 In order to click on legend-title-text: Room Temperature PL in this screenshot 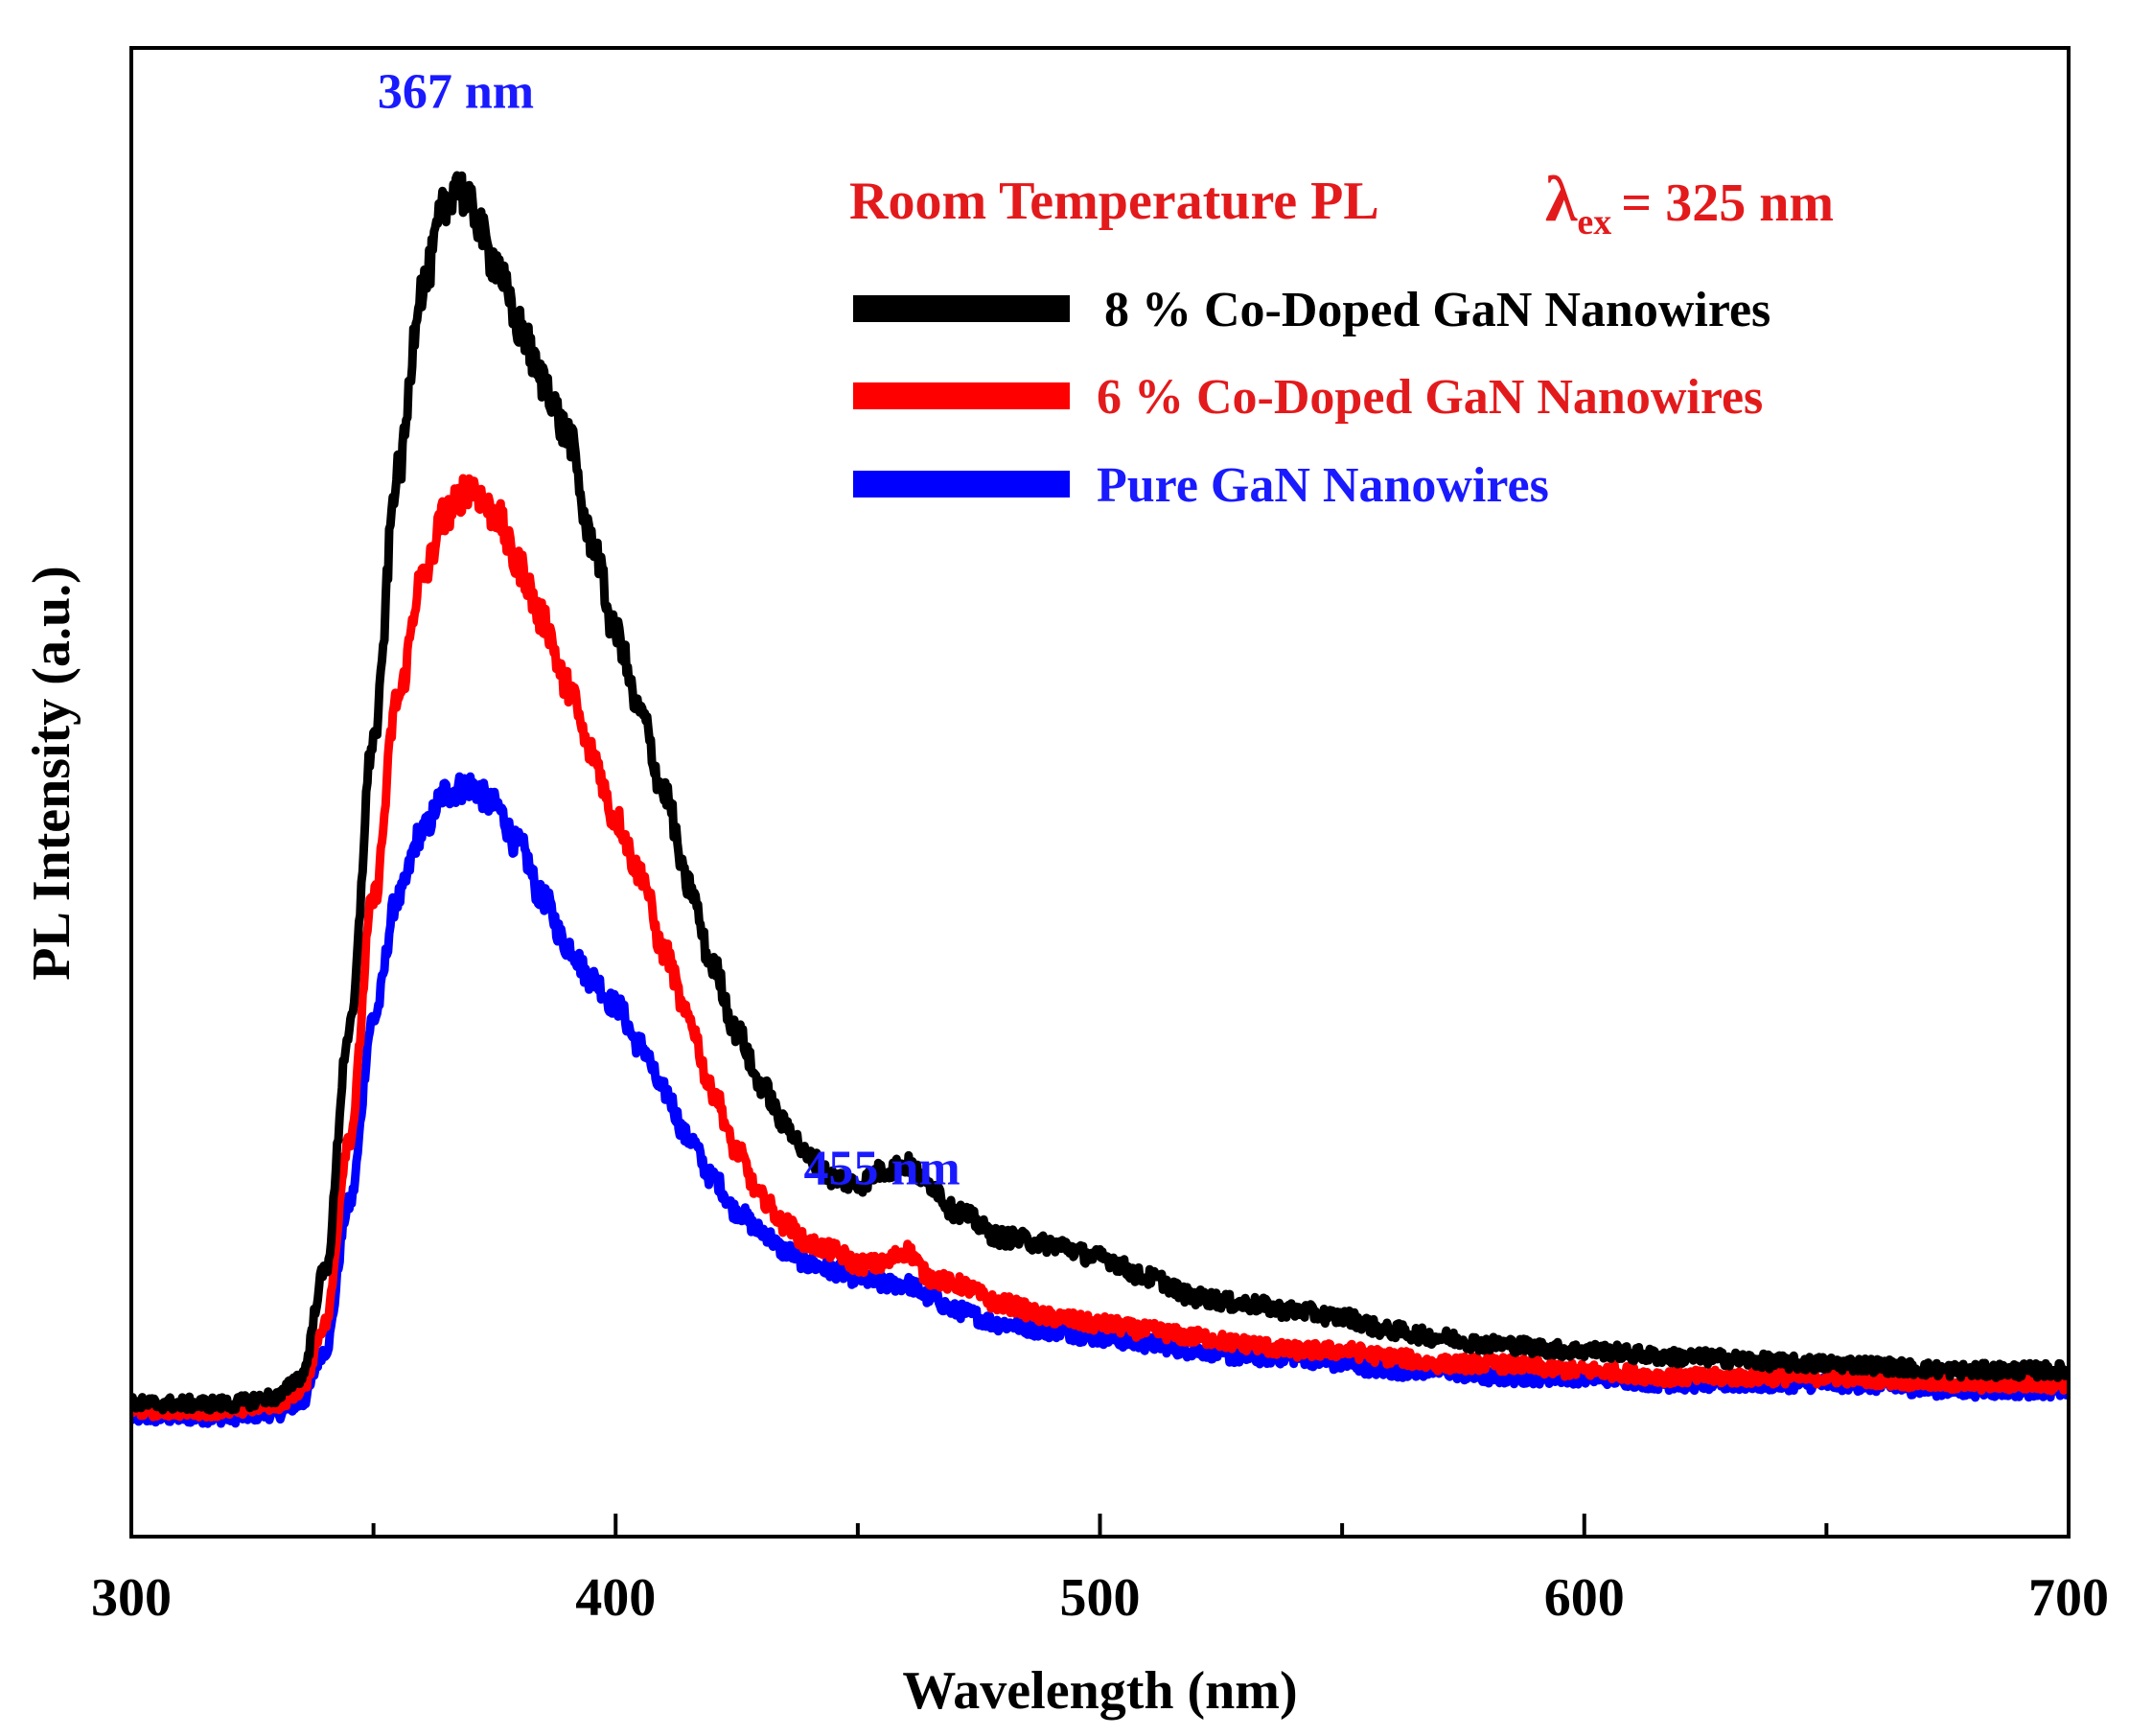, I will do `click(1114, 202)`.